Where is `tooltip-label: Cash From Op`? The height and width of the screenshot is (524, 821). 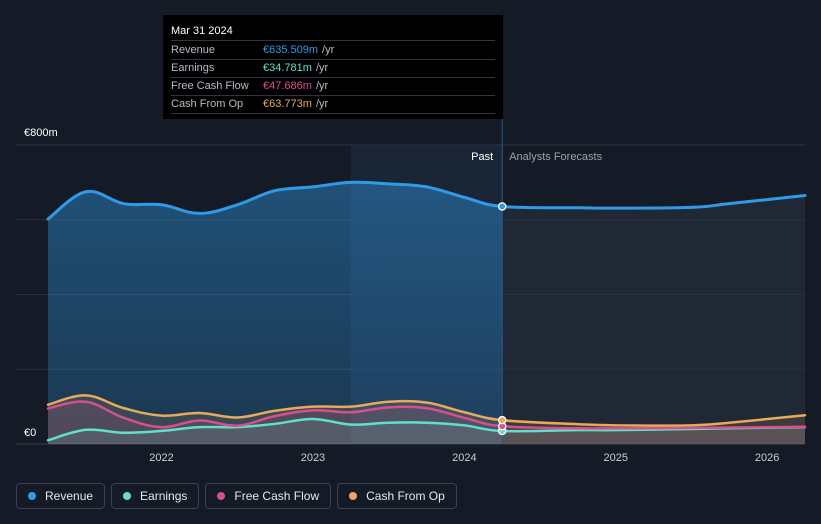
tooltip-label: Cash From Op is located at coordinates (207, 104).